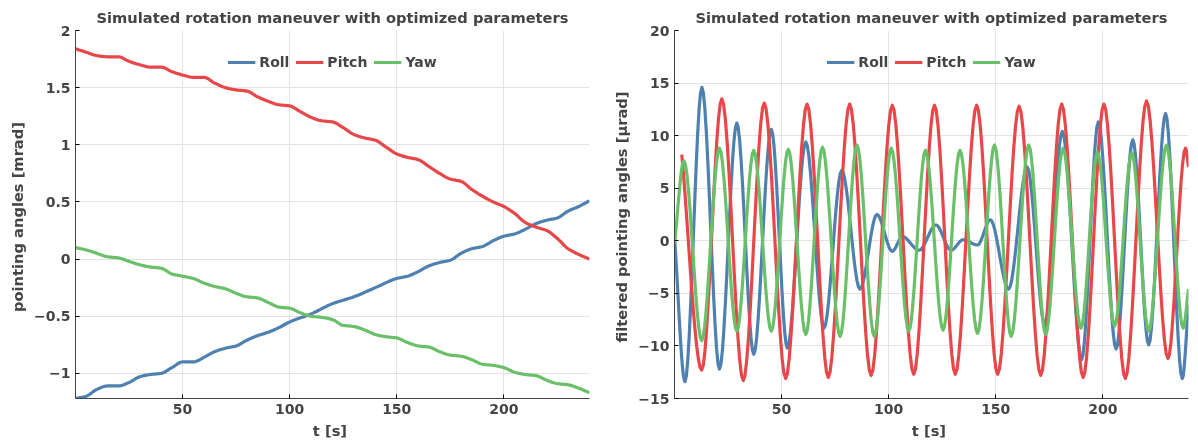  Describe the element at coordinates (60, 373) in the screenshot. I see `y-tick-label: −1` at that location.